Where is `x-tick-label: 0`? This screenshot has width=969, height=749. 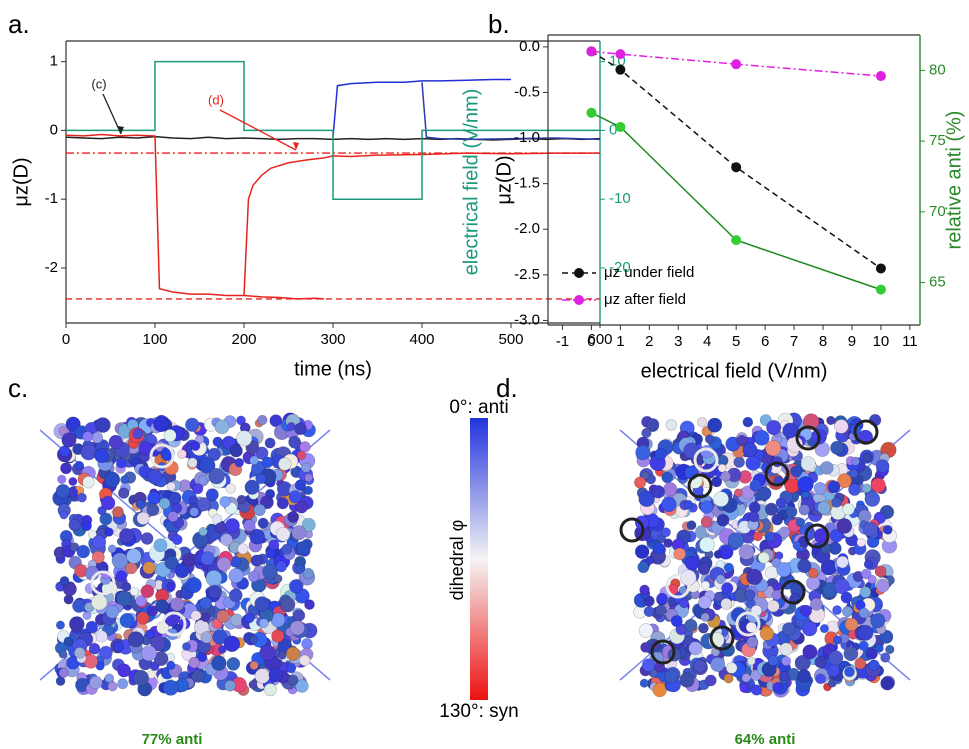 x-tick-label: 0 is located at coordinates (66, 339).